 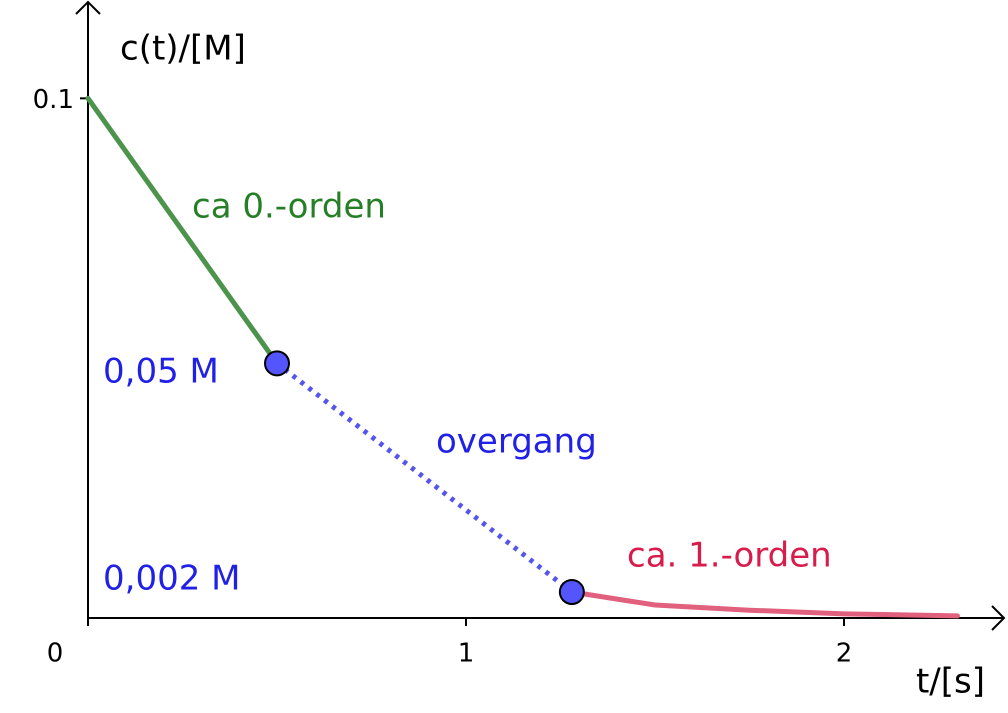 I want to click on annotation: 0,002 M, so click(x=171, y=579).